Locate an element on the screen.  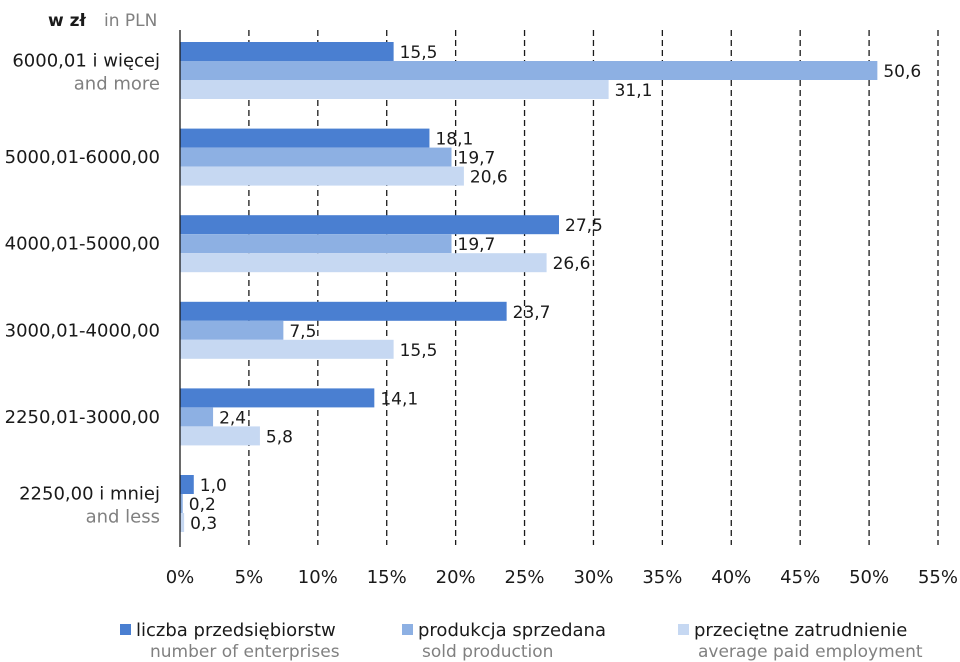
legend-label-en: average paid employment is located at coordinates (810, 652).